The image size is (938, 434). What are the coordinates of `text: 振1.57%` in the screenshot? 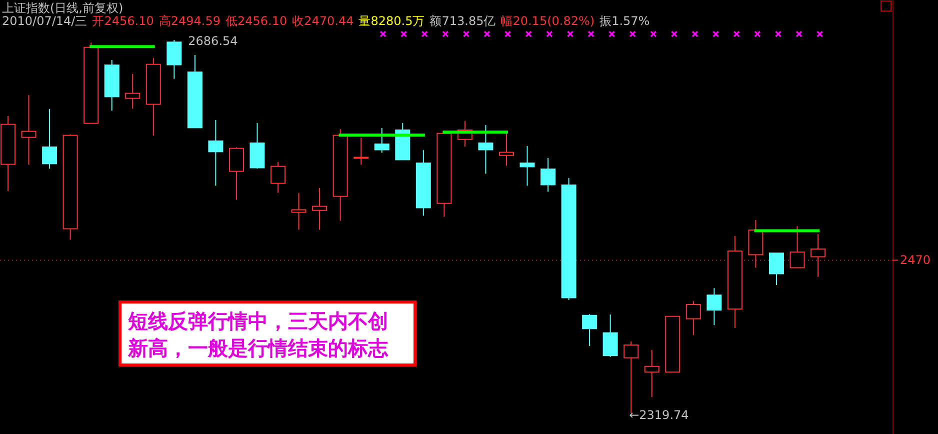 It's located at (625, 21).